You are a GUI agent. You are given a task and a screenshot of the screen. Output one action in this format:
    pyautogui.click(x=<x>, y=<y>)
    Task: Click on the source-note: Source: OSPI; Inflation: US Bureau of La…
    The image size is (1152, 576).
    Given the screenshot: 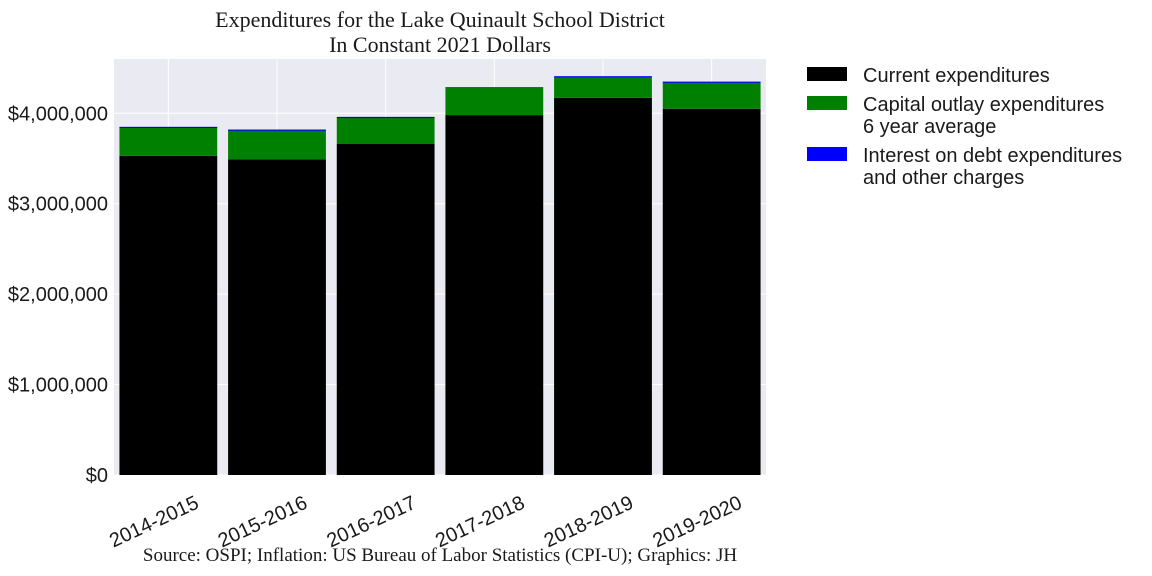 What is the action you would take?
    pyautogui.click(x=440, y=555)
    